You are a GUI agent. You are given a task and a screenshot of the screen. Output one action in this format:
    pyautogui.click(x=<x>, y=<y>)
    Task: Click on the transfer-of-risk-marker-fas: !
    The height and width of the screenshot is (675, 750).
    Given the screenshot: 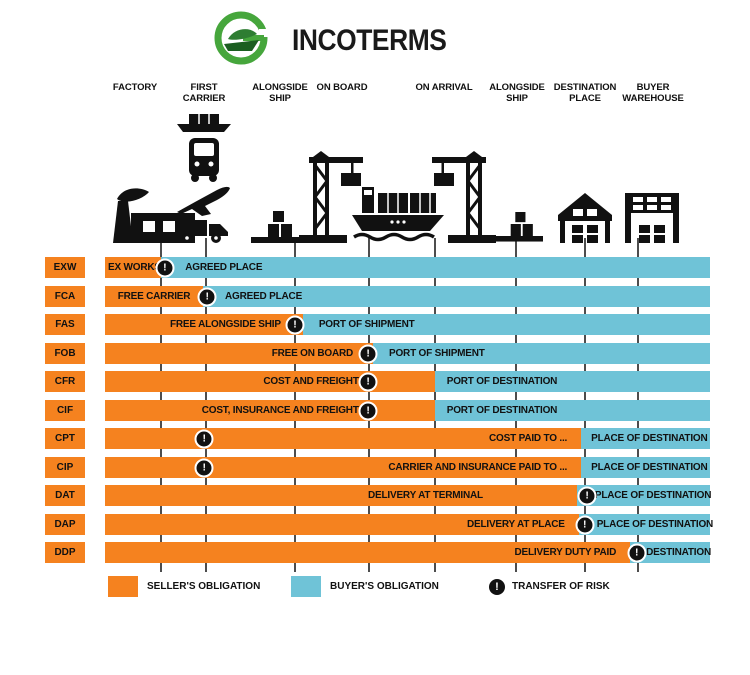 What is the action you would take?
    pyautogui.click(x=295, y=324)
    